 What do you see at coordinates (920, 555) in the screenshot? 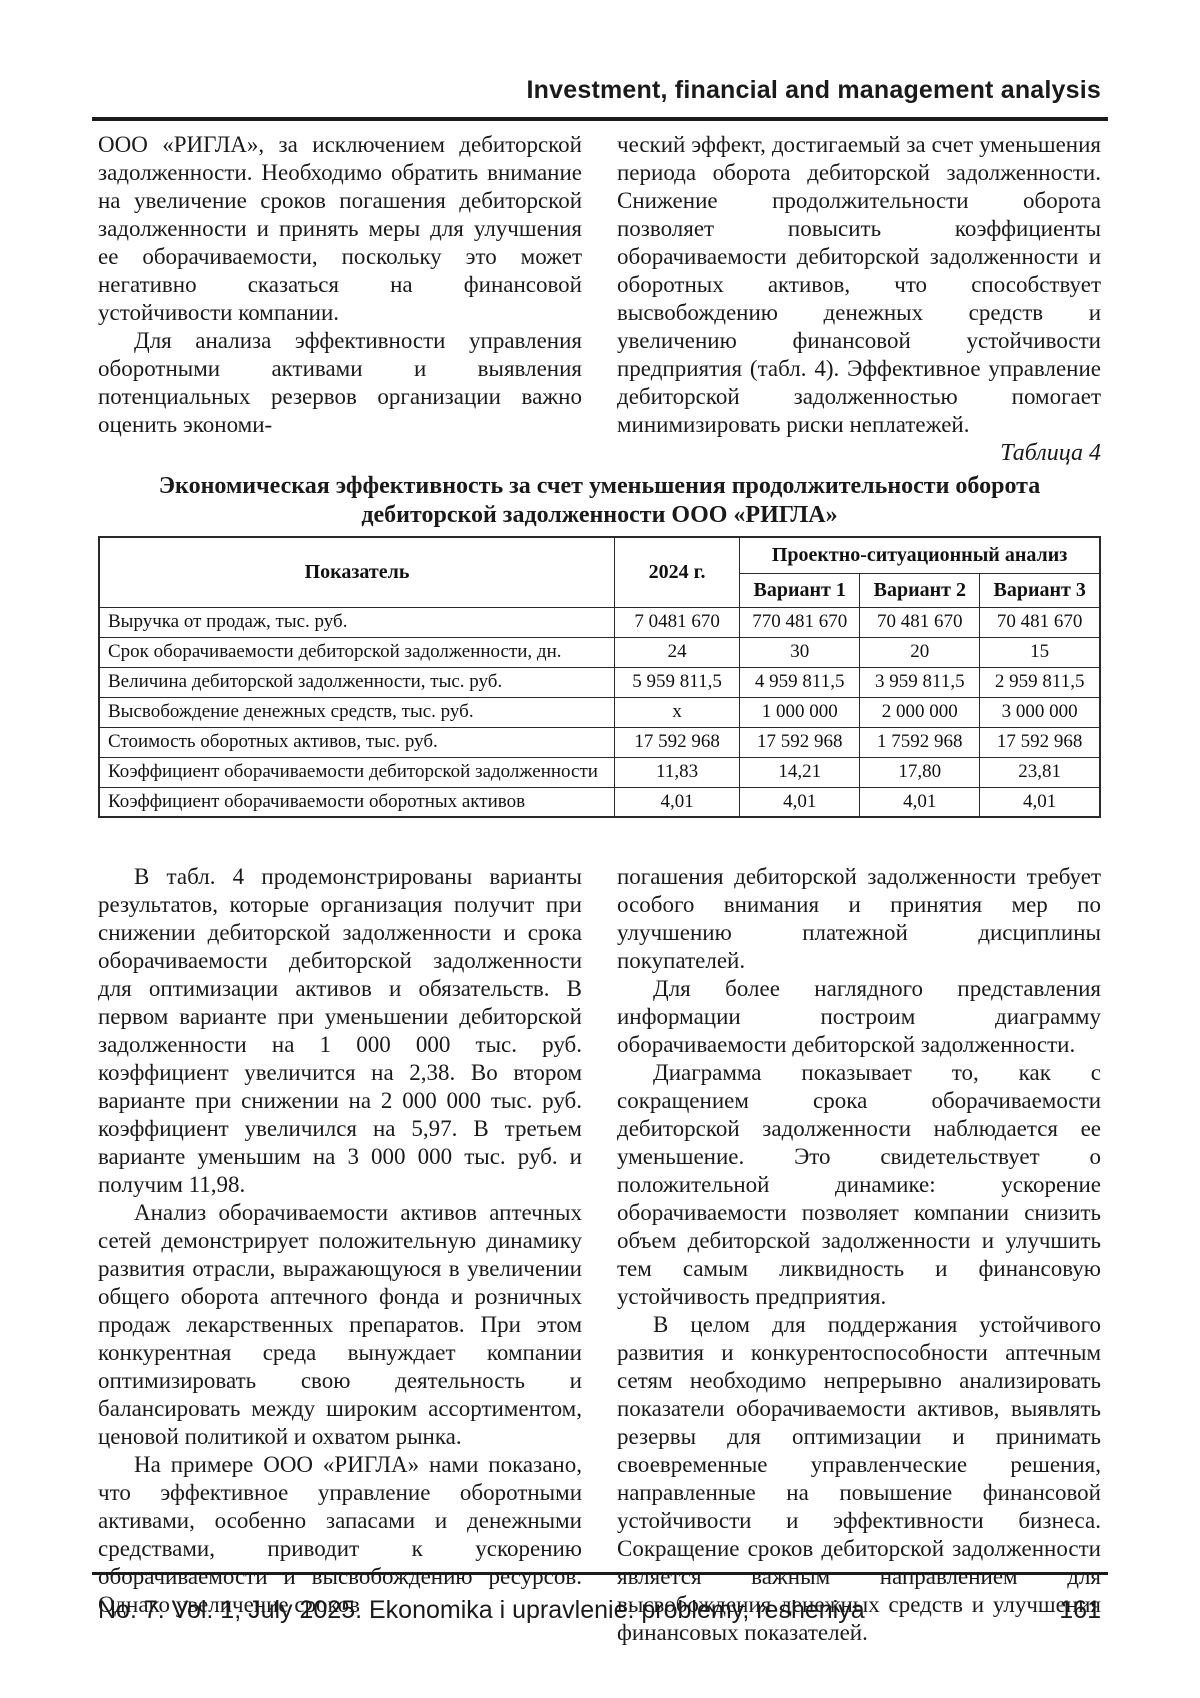
I see `col-header-analysis: Проектно-ситуационный анализ` at bounding box center [920, 555].